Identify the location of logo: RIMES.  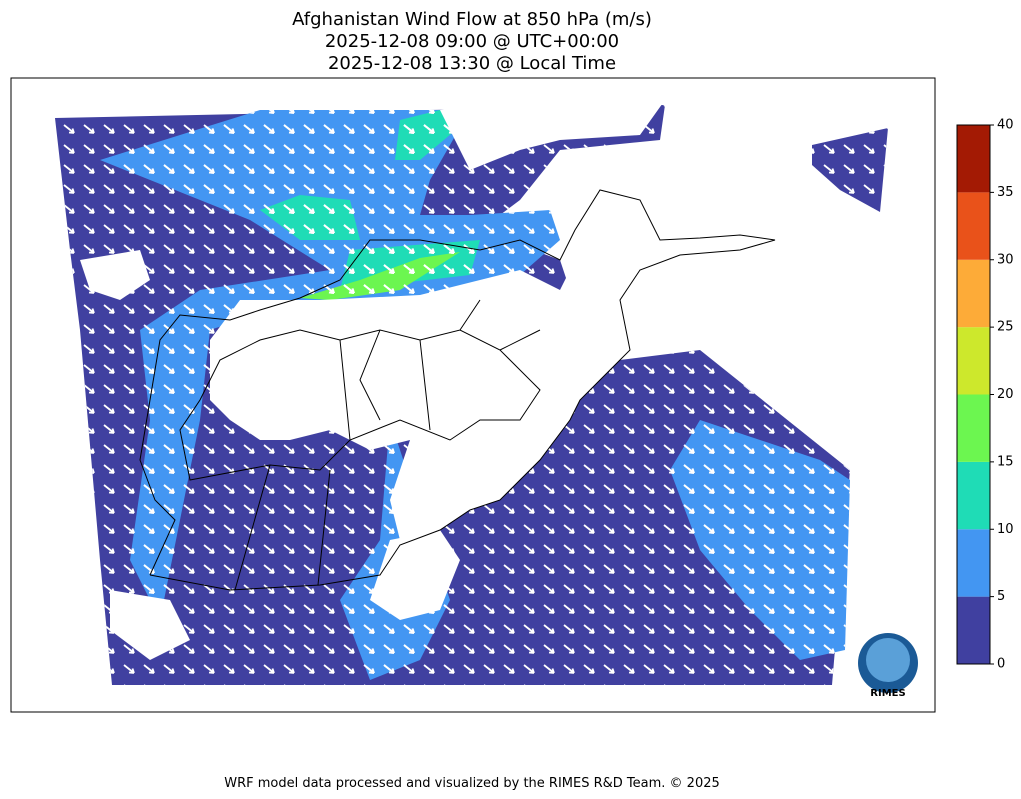
(888, 666).